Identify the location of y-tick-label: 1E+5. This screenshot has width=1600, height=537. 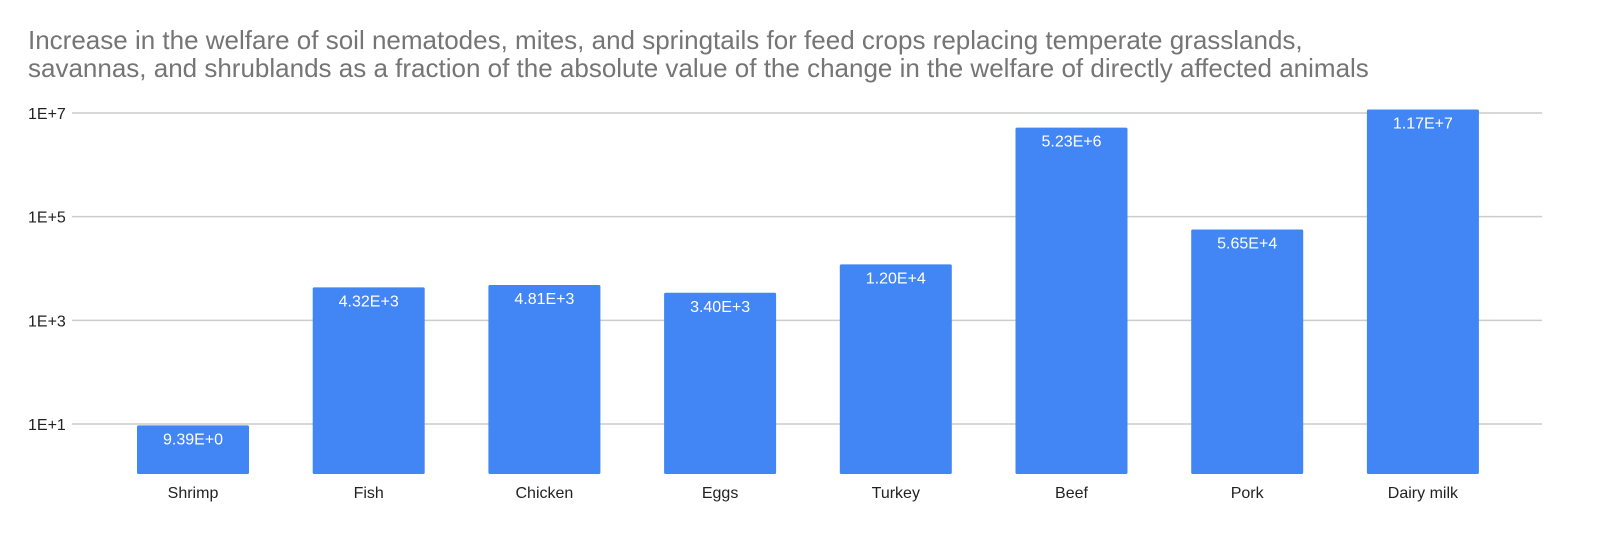
(47, 218).